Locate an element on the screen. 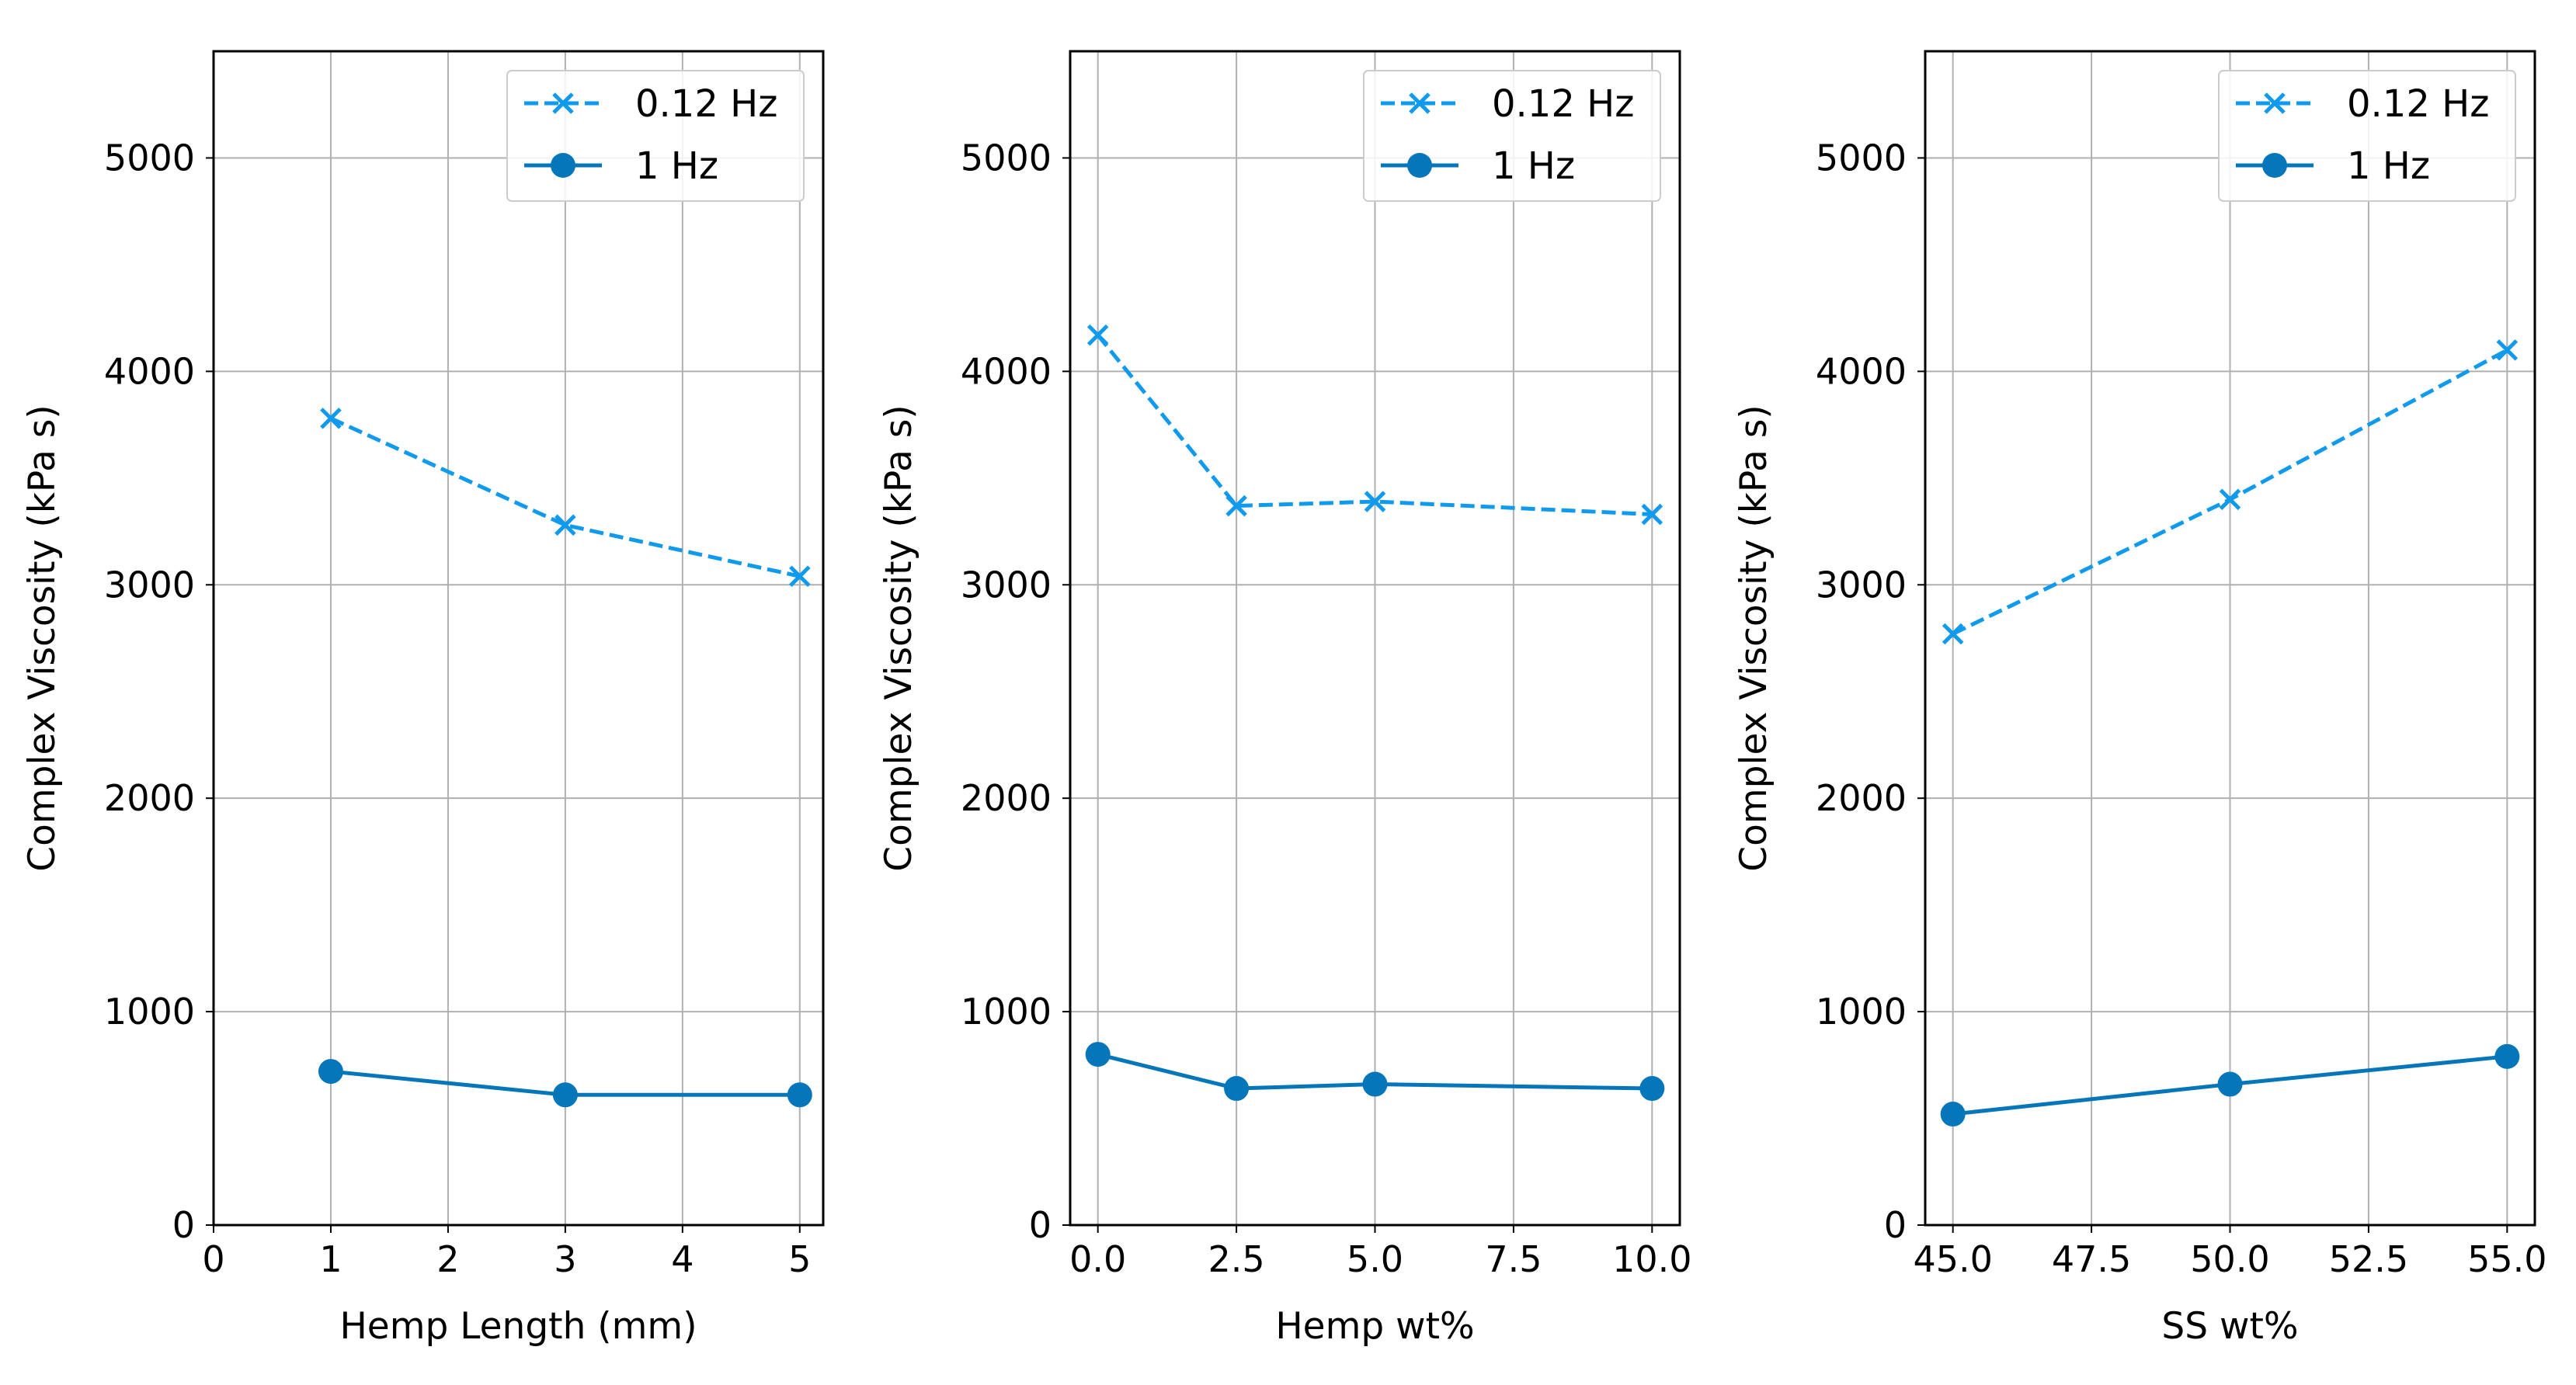 This screenshot has height=1385, width=2576. x-tick-label: 10.0 is located at coordinates (1651, 1259).